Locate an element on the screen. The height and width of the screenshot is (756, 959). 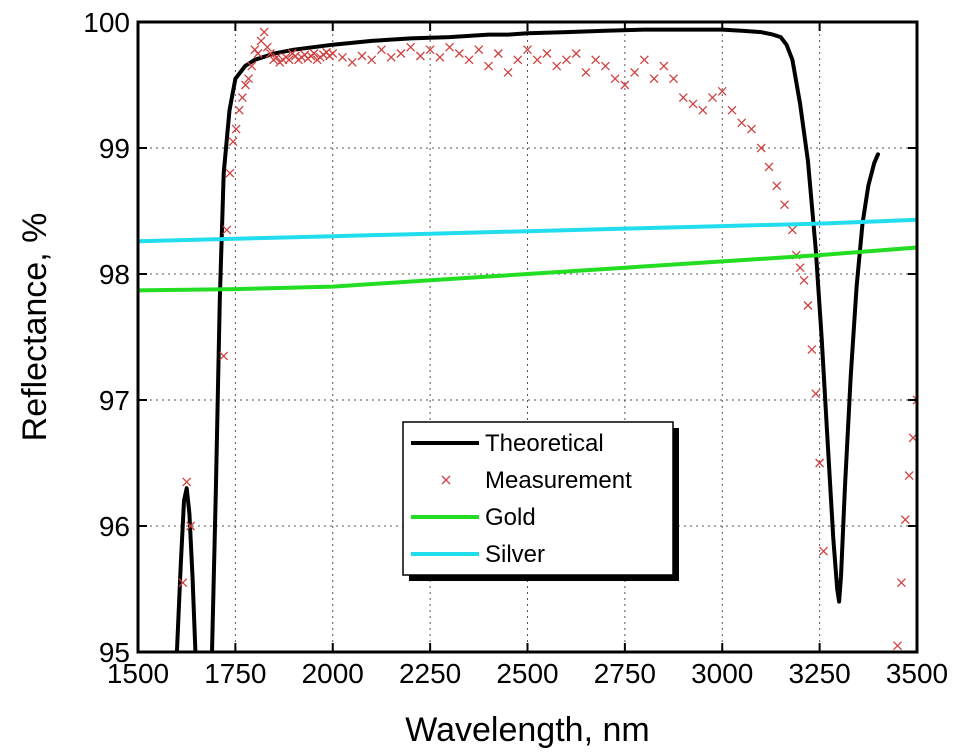
legend-label: Gold is located at coordinates (510, 517).